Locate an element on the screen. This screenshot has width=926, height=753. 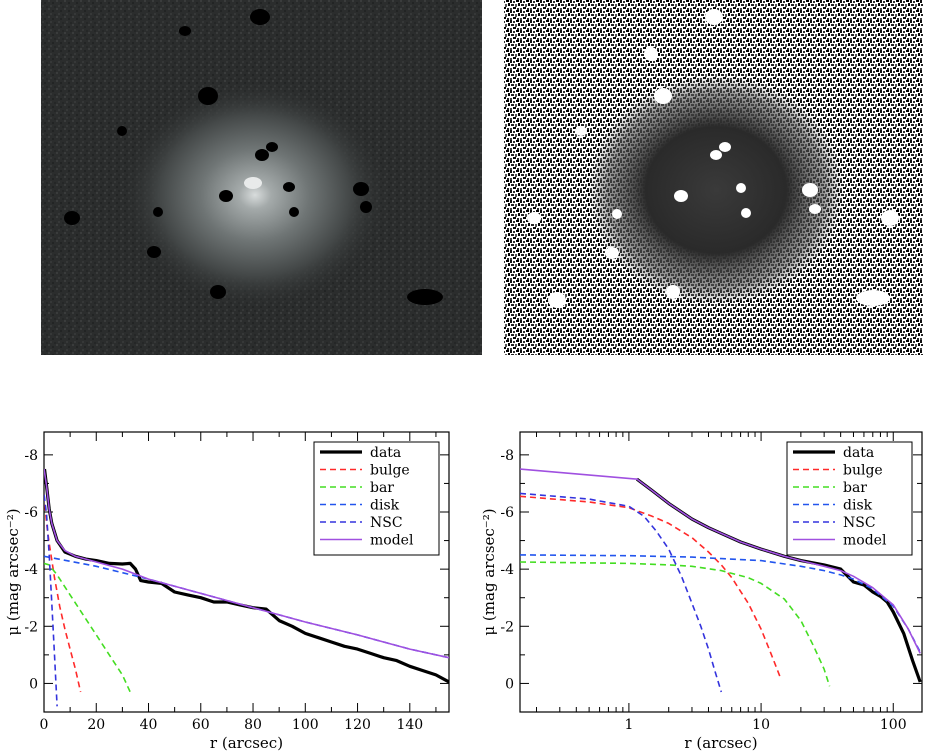
x-tick-label: 60 is located at coordinates (201, 725).